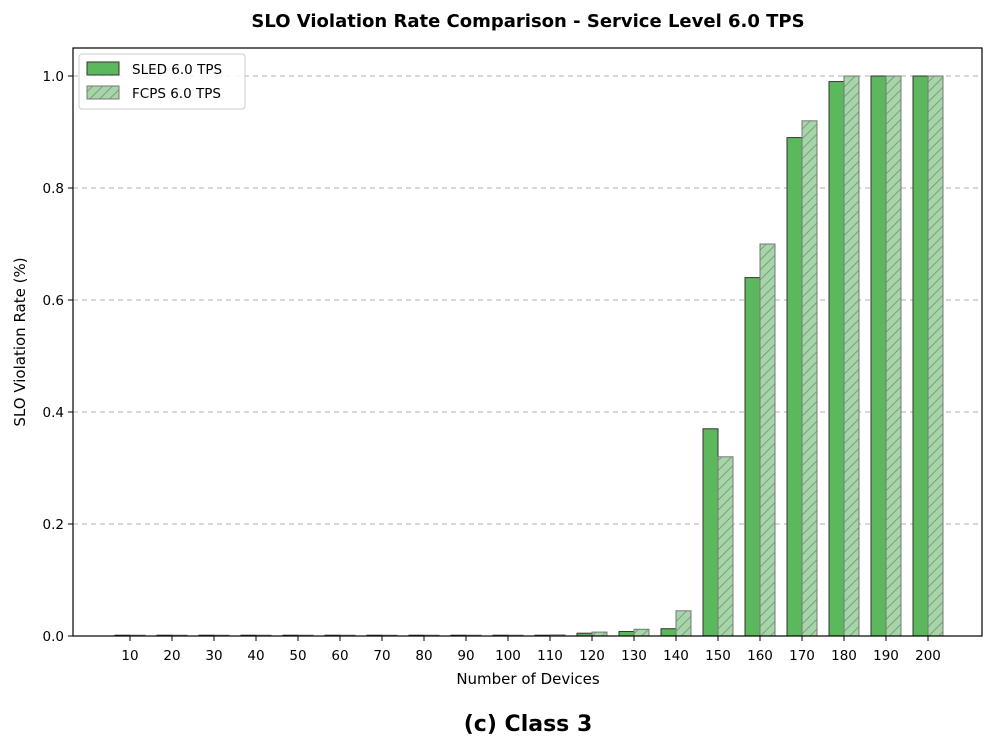 This screenshot has width=997, height=749. What do you see at coordinates (550, 656) in the screenshot?
I see `x-tick-label: 110` at bounding box center [550, 656].